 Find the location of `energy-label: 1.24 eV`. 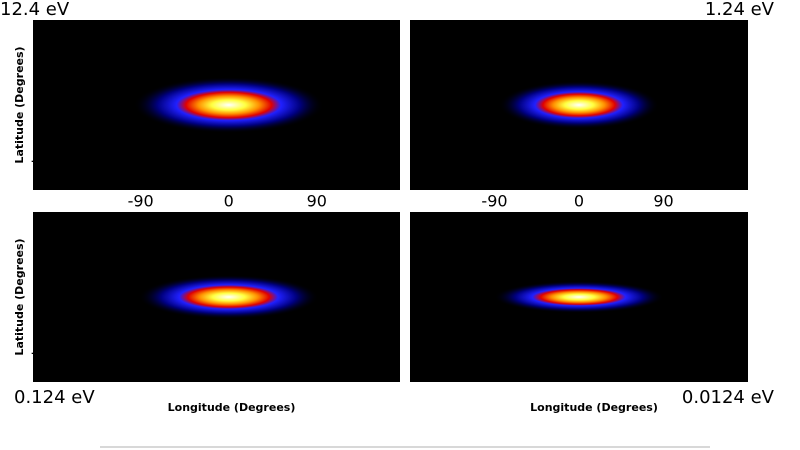

energy-label: 1.24 eV is located at coordinates (740, 10).